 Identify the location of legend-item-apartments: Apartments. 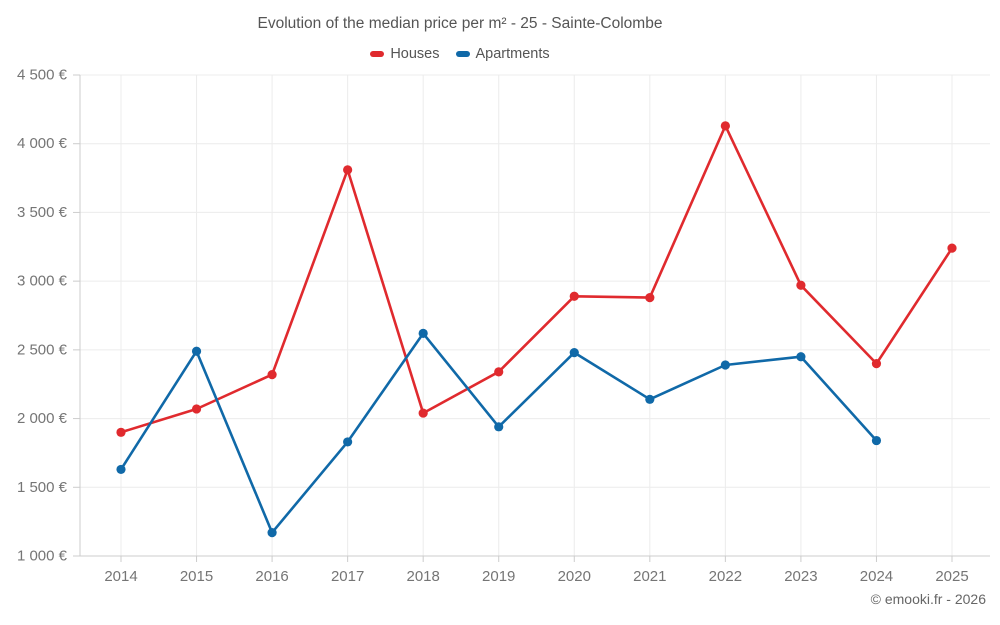
(502, 54).